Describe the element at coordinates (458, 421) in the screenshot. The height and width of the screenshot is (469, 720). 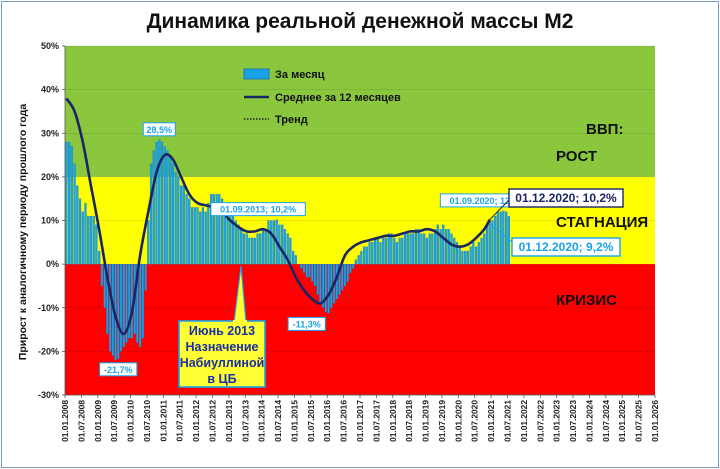
I see `x-tick-label: 01.01.2020` at that location.